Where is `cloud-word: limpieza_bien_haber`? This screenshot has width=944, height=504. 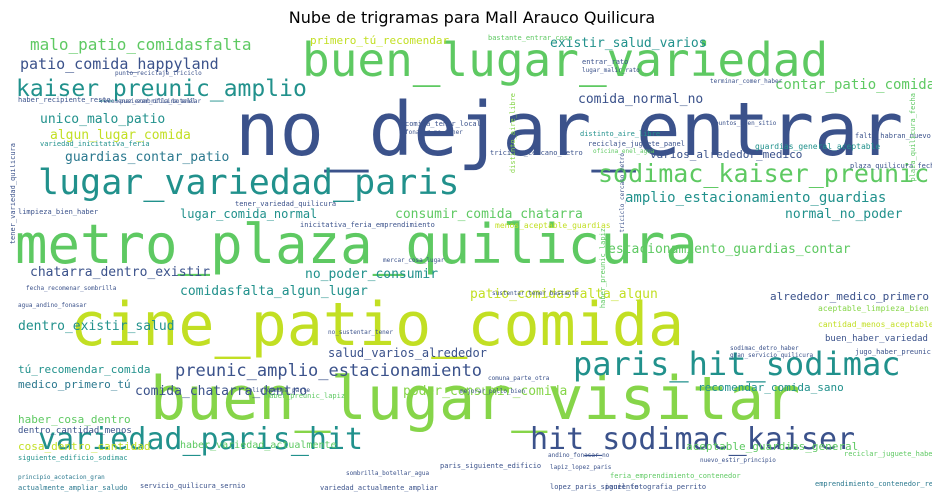
cloud-word: limpieza_bien_haber is located at coordinates (58, 212).